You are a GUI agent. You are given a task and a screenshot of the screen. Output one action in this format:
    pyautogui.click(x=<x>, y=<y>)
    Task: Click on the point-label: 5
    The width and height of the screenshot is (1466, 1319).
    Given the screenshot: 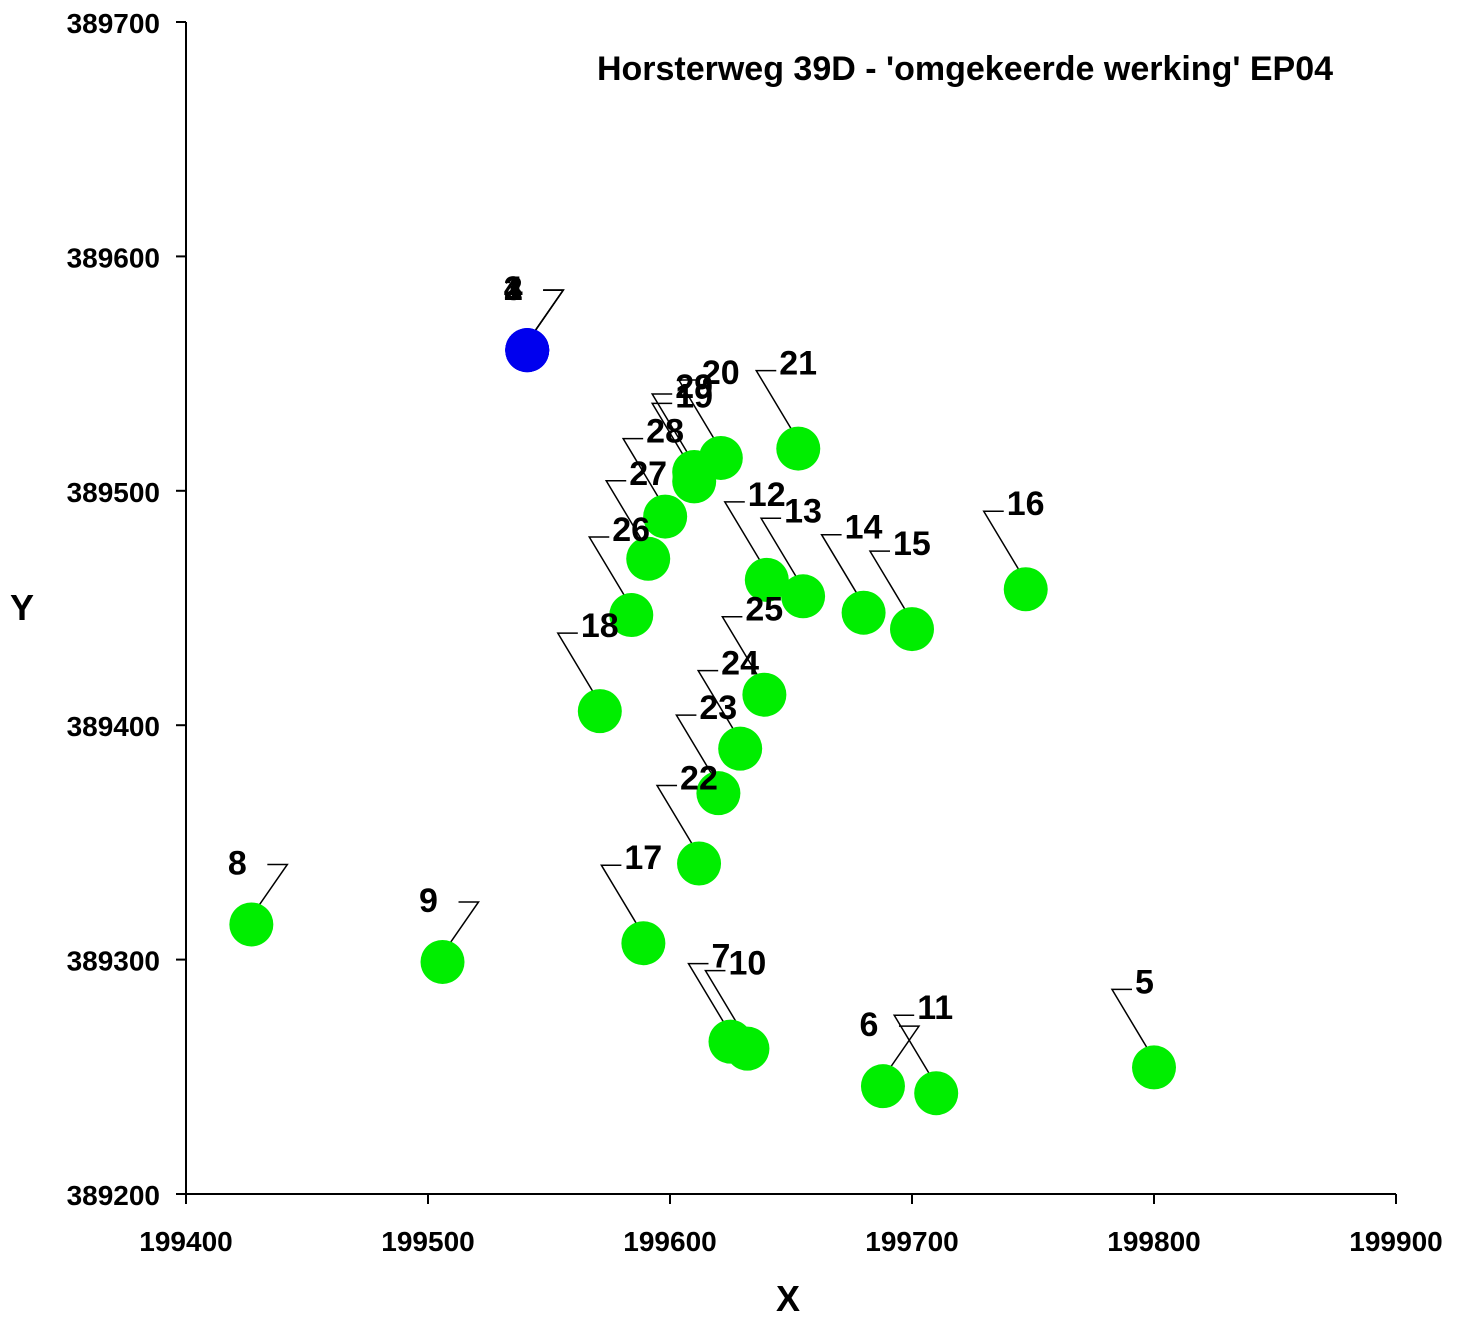 What is the action you would take?
    pyautogui.click(x=1144, y=982)
    